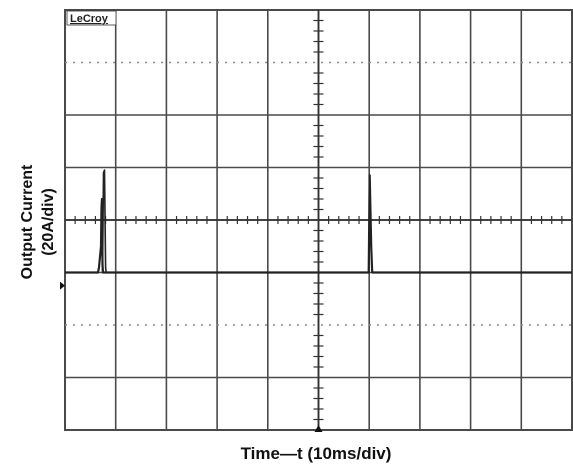 The width and height of the screenshot is (573, 471). I want to click on y-axis-label: Output Current (20A/div), so click(38, 222).